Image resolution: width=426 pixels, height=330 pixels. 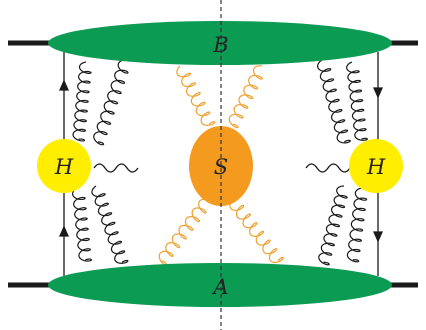 I want to click on left-fermion-line, so click(x=64, y=164).